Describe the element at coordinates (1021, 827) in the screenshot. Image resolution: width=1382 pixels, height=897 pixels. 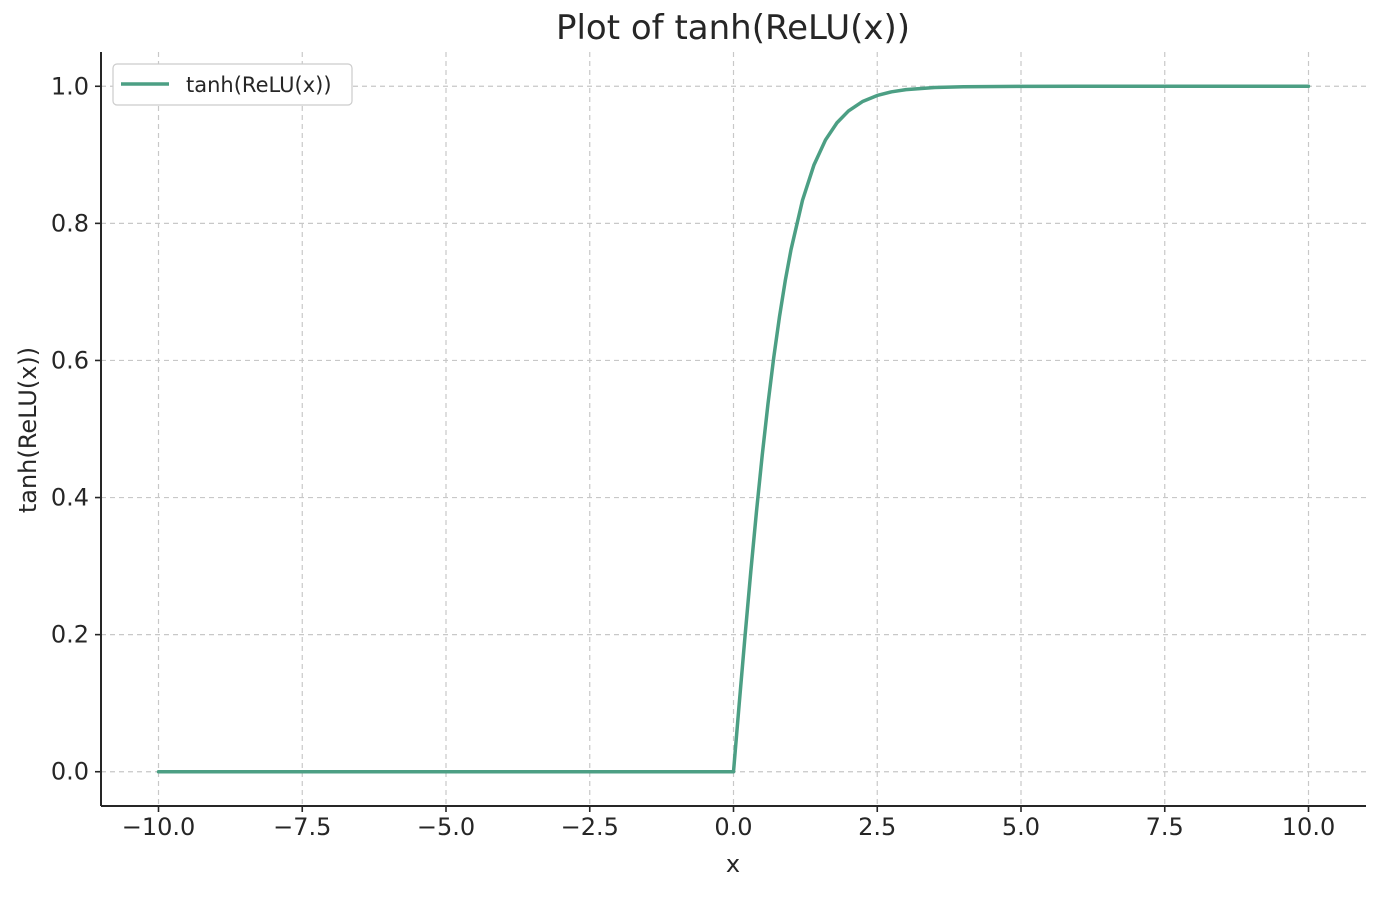
I see `x-tick-label: 5.0` at that location.